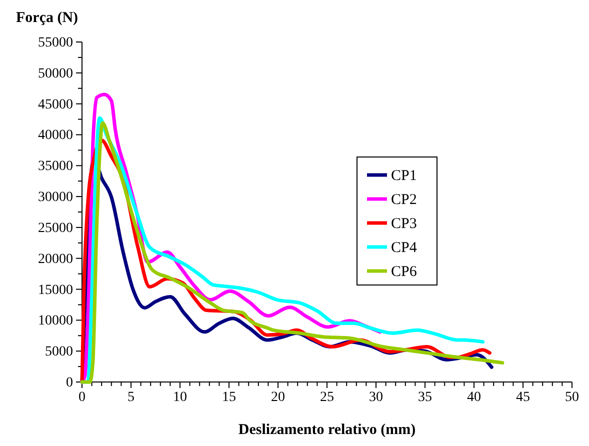 The image size is (589, 446). What do you see at coordinates (55, 198) in the screenshot?
I see `y-tick-label: 30000` at bounding box center [55, 198].